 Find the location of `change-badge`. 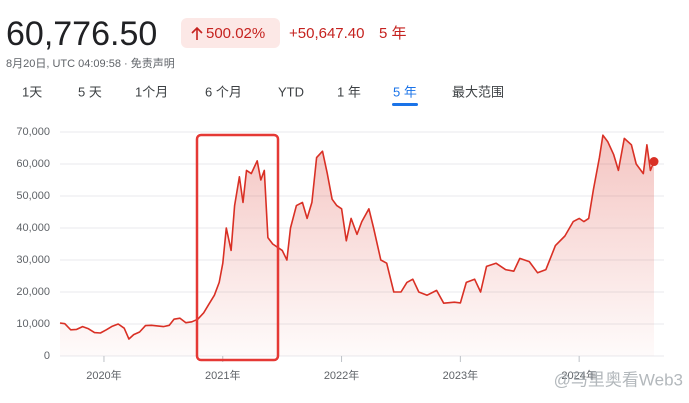

change-badge is located at coordinates (230, 33).